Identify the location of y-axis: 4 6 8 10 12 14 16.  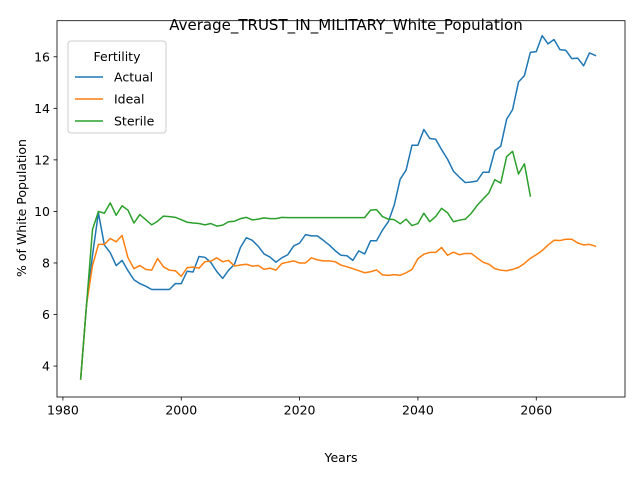
(45, 211).